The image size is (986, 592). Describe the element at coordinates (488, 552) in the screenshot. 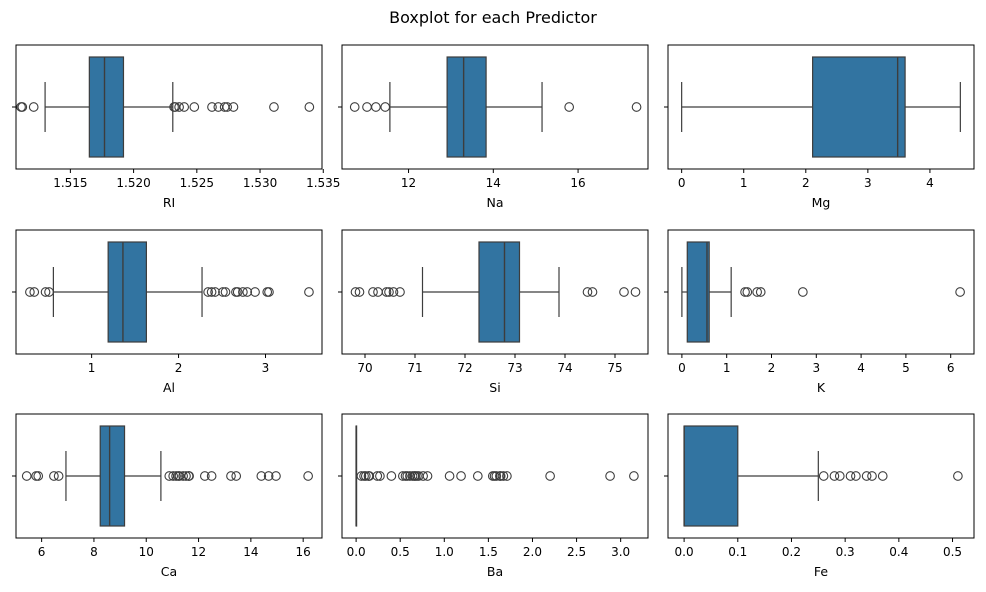

I see `x-tick-label: 1.5` at that location.